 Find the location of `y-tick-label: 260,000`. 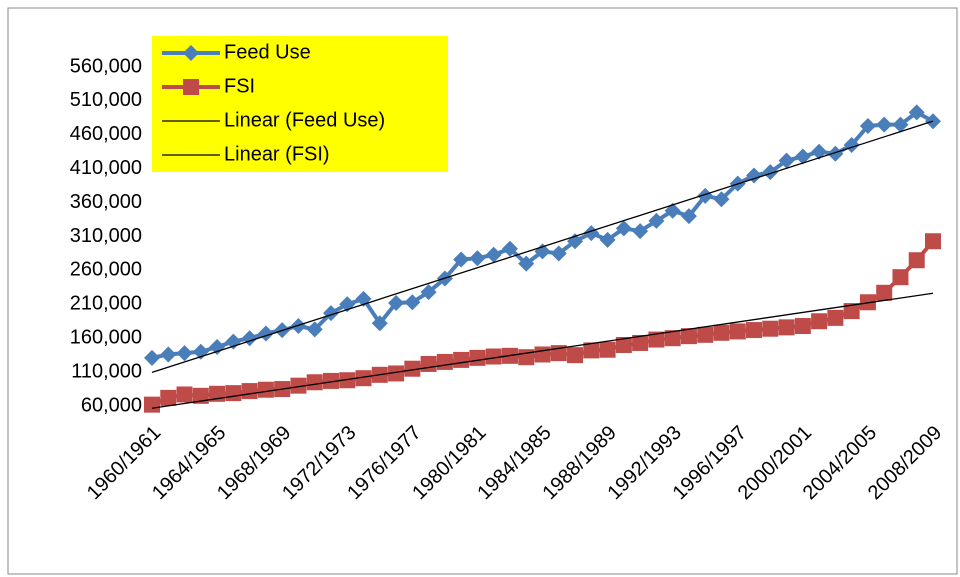

y-tick-label: 260,000 is located at coordinates (106, 270).